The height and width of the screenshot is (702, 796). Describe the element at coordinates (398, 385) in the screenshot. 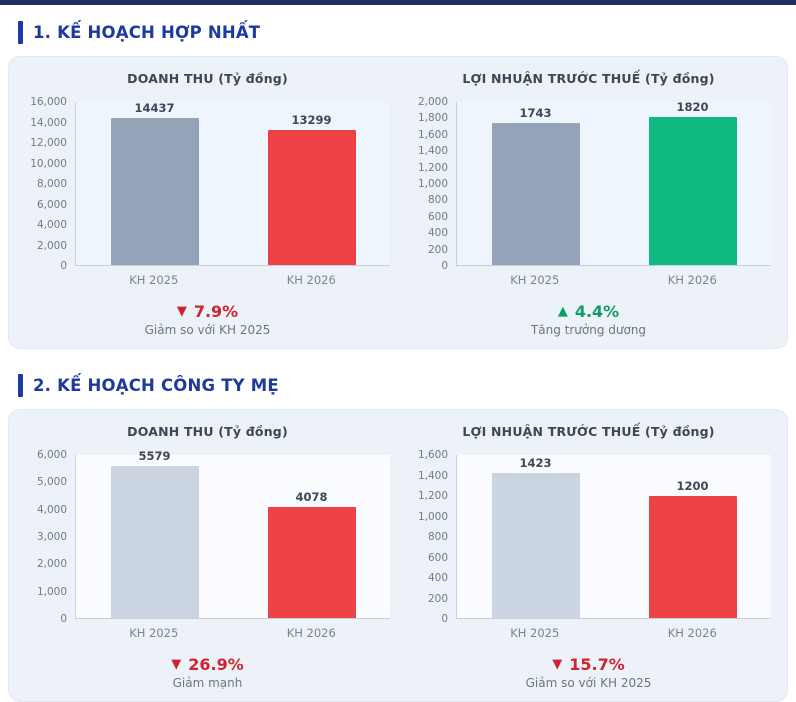

I see `section-2-heading: 2. KẾ HOẠCH CÔNG TY MẸ` at that location.